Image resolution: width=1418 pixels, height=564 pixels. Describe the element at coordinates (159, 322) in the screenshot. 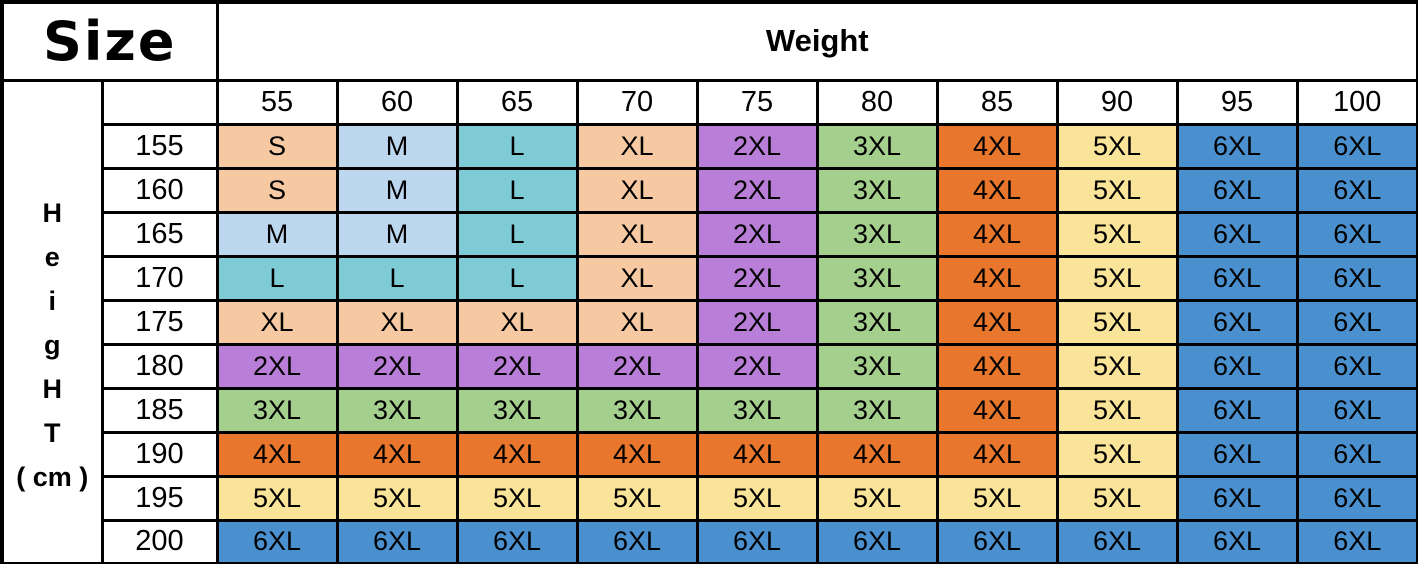

I see `height-tick-cell: 175` at that location.